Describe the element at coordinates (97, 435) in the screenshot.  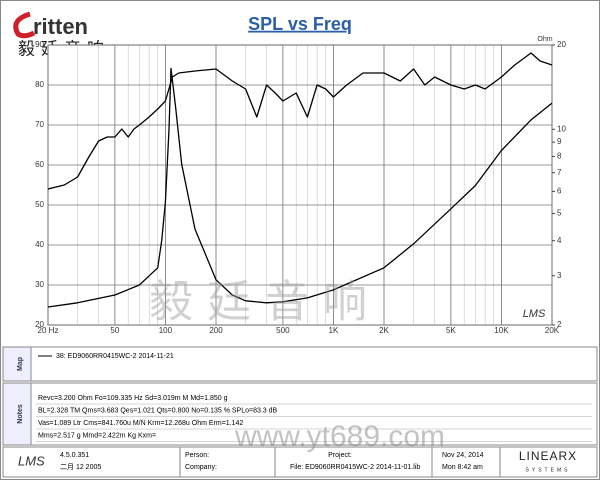
I see `note-line: Mms=2.517 g Mmd=2.422m Kg Kxm=` at that location.